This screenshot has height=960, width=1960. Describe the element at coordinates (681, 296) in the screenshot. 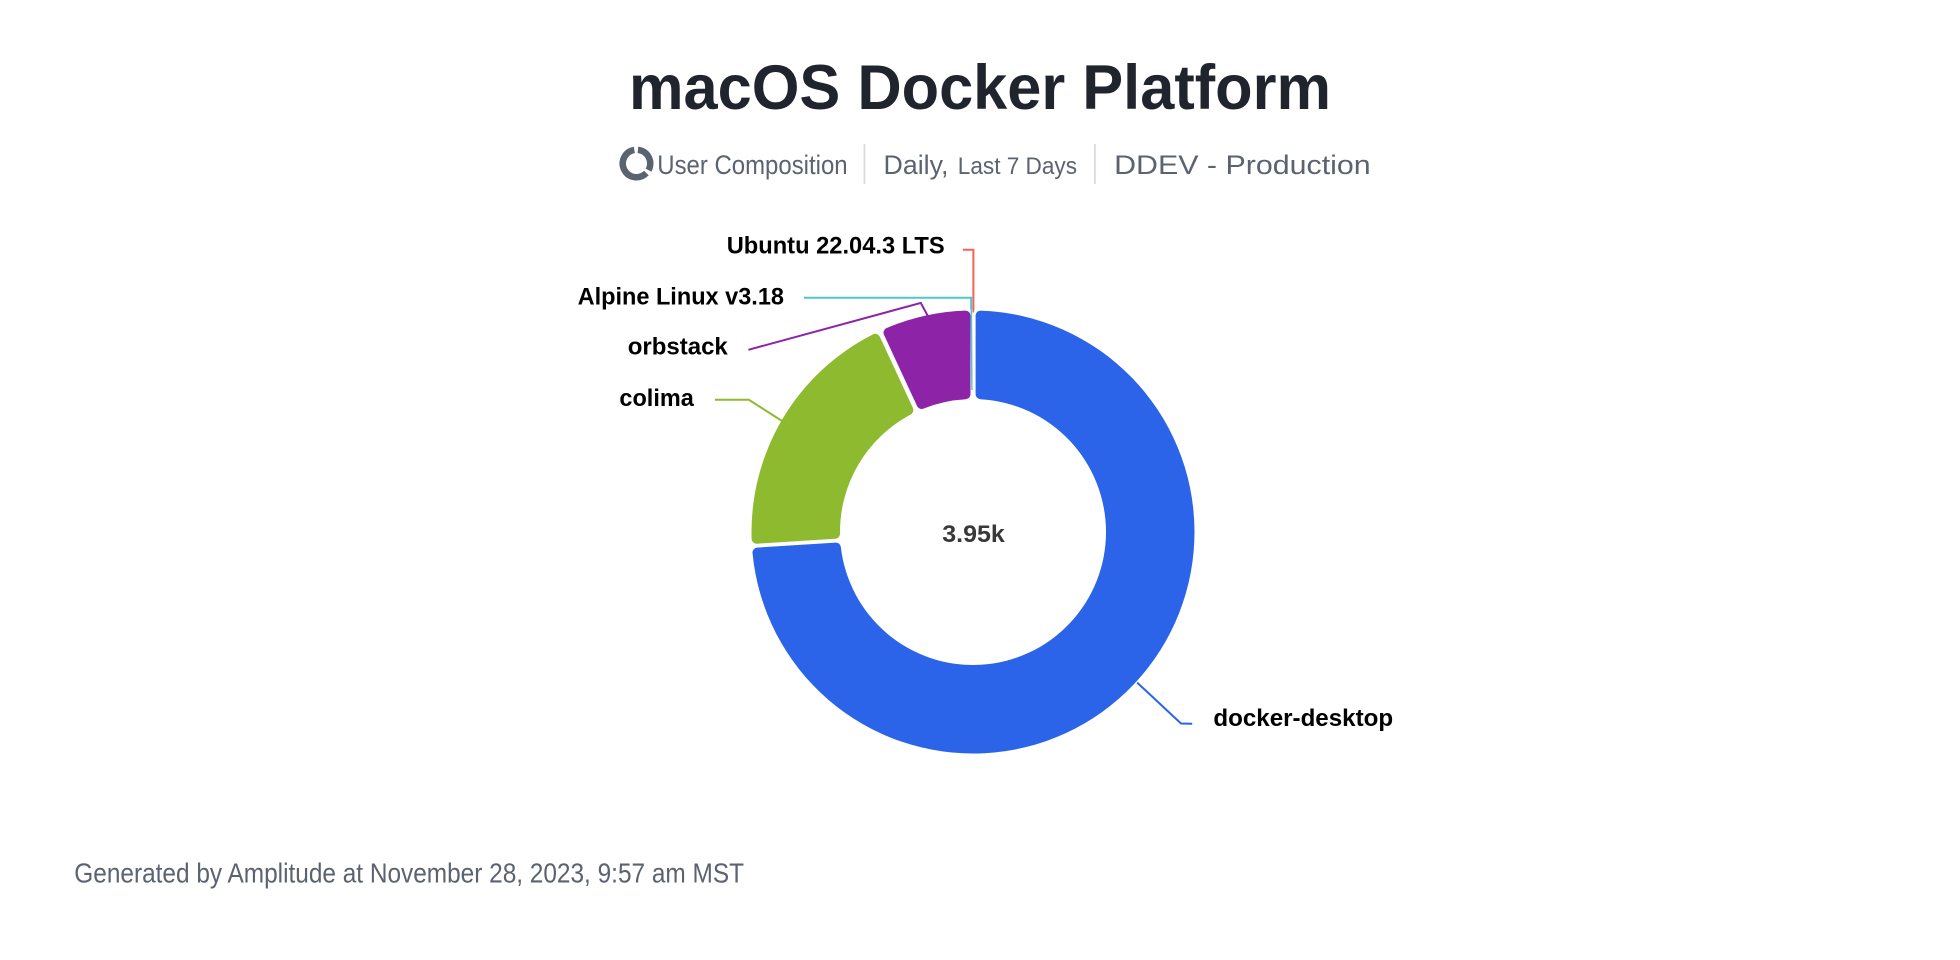

I see `svg-text: Alpine Linux v3.18` at that location.